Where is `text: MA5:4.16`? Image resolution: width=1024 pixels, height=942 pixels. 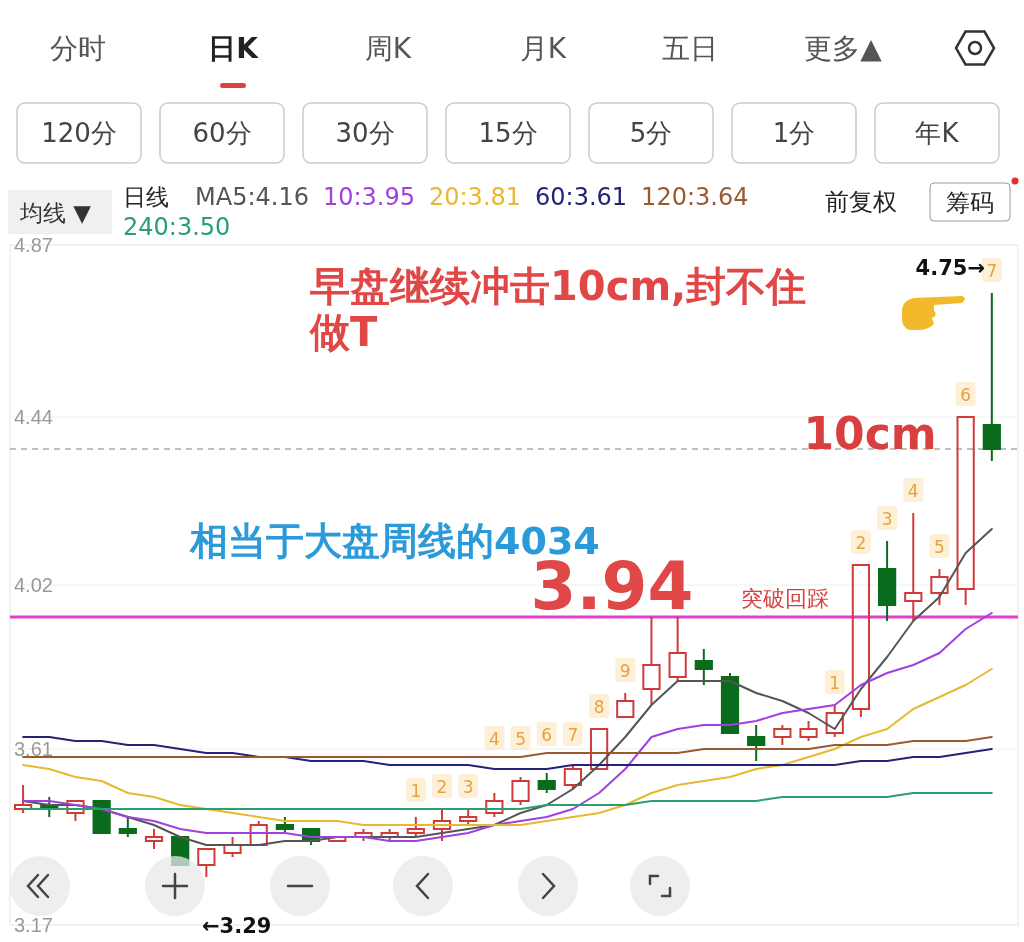
text: MA5:4.16 is located at coordinates (252, 197).